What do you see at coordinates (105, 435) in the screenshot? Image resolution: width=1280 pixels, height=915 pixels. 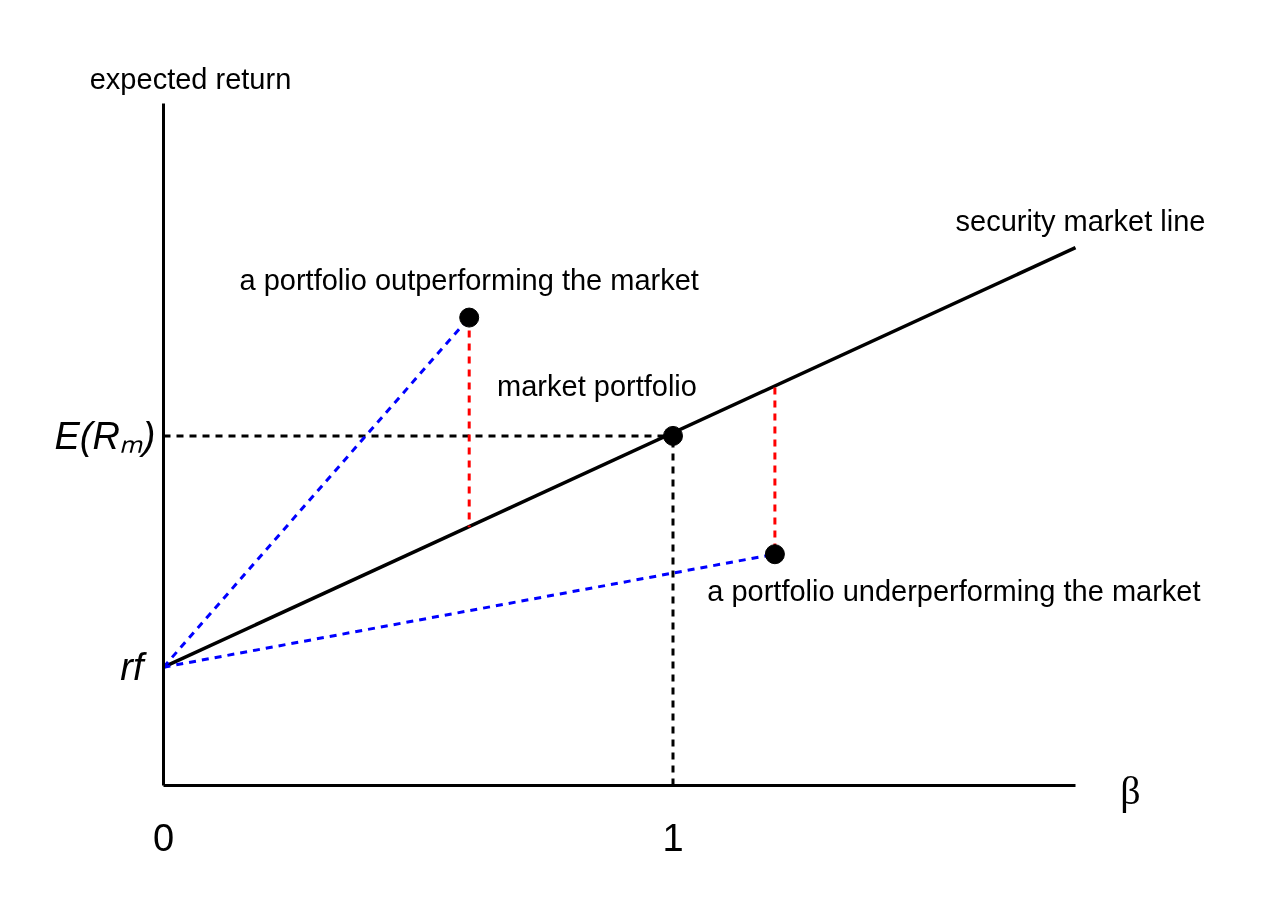 I see `annotation: E(Rₘ)` at bounding box center [105, 435].